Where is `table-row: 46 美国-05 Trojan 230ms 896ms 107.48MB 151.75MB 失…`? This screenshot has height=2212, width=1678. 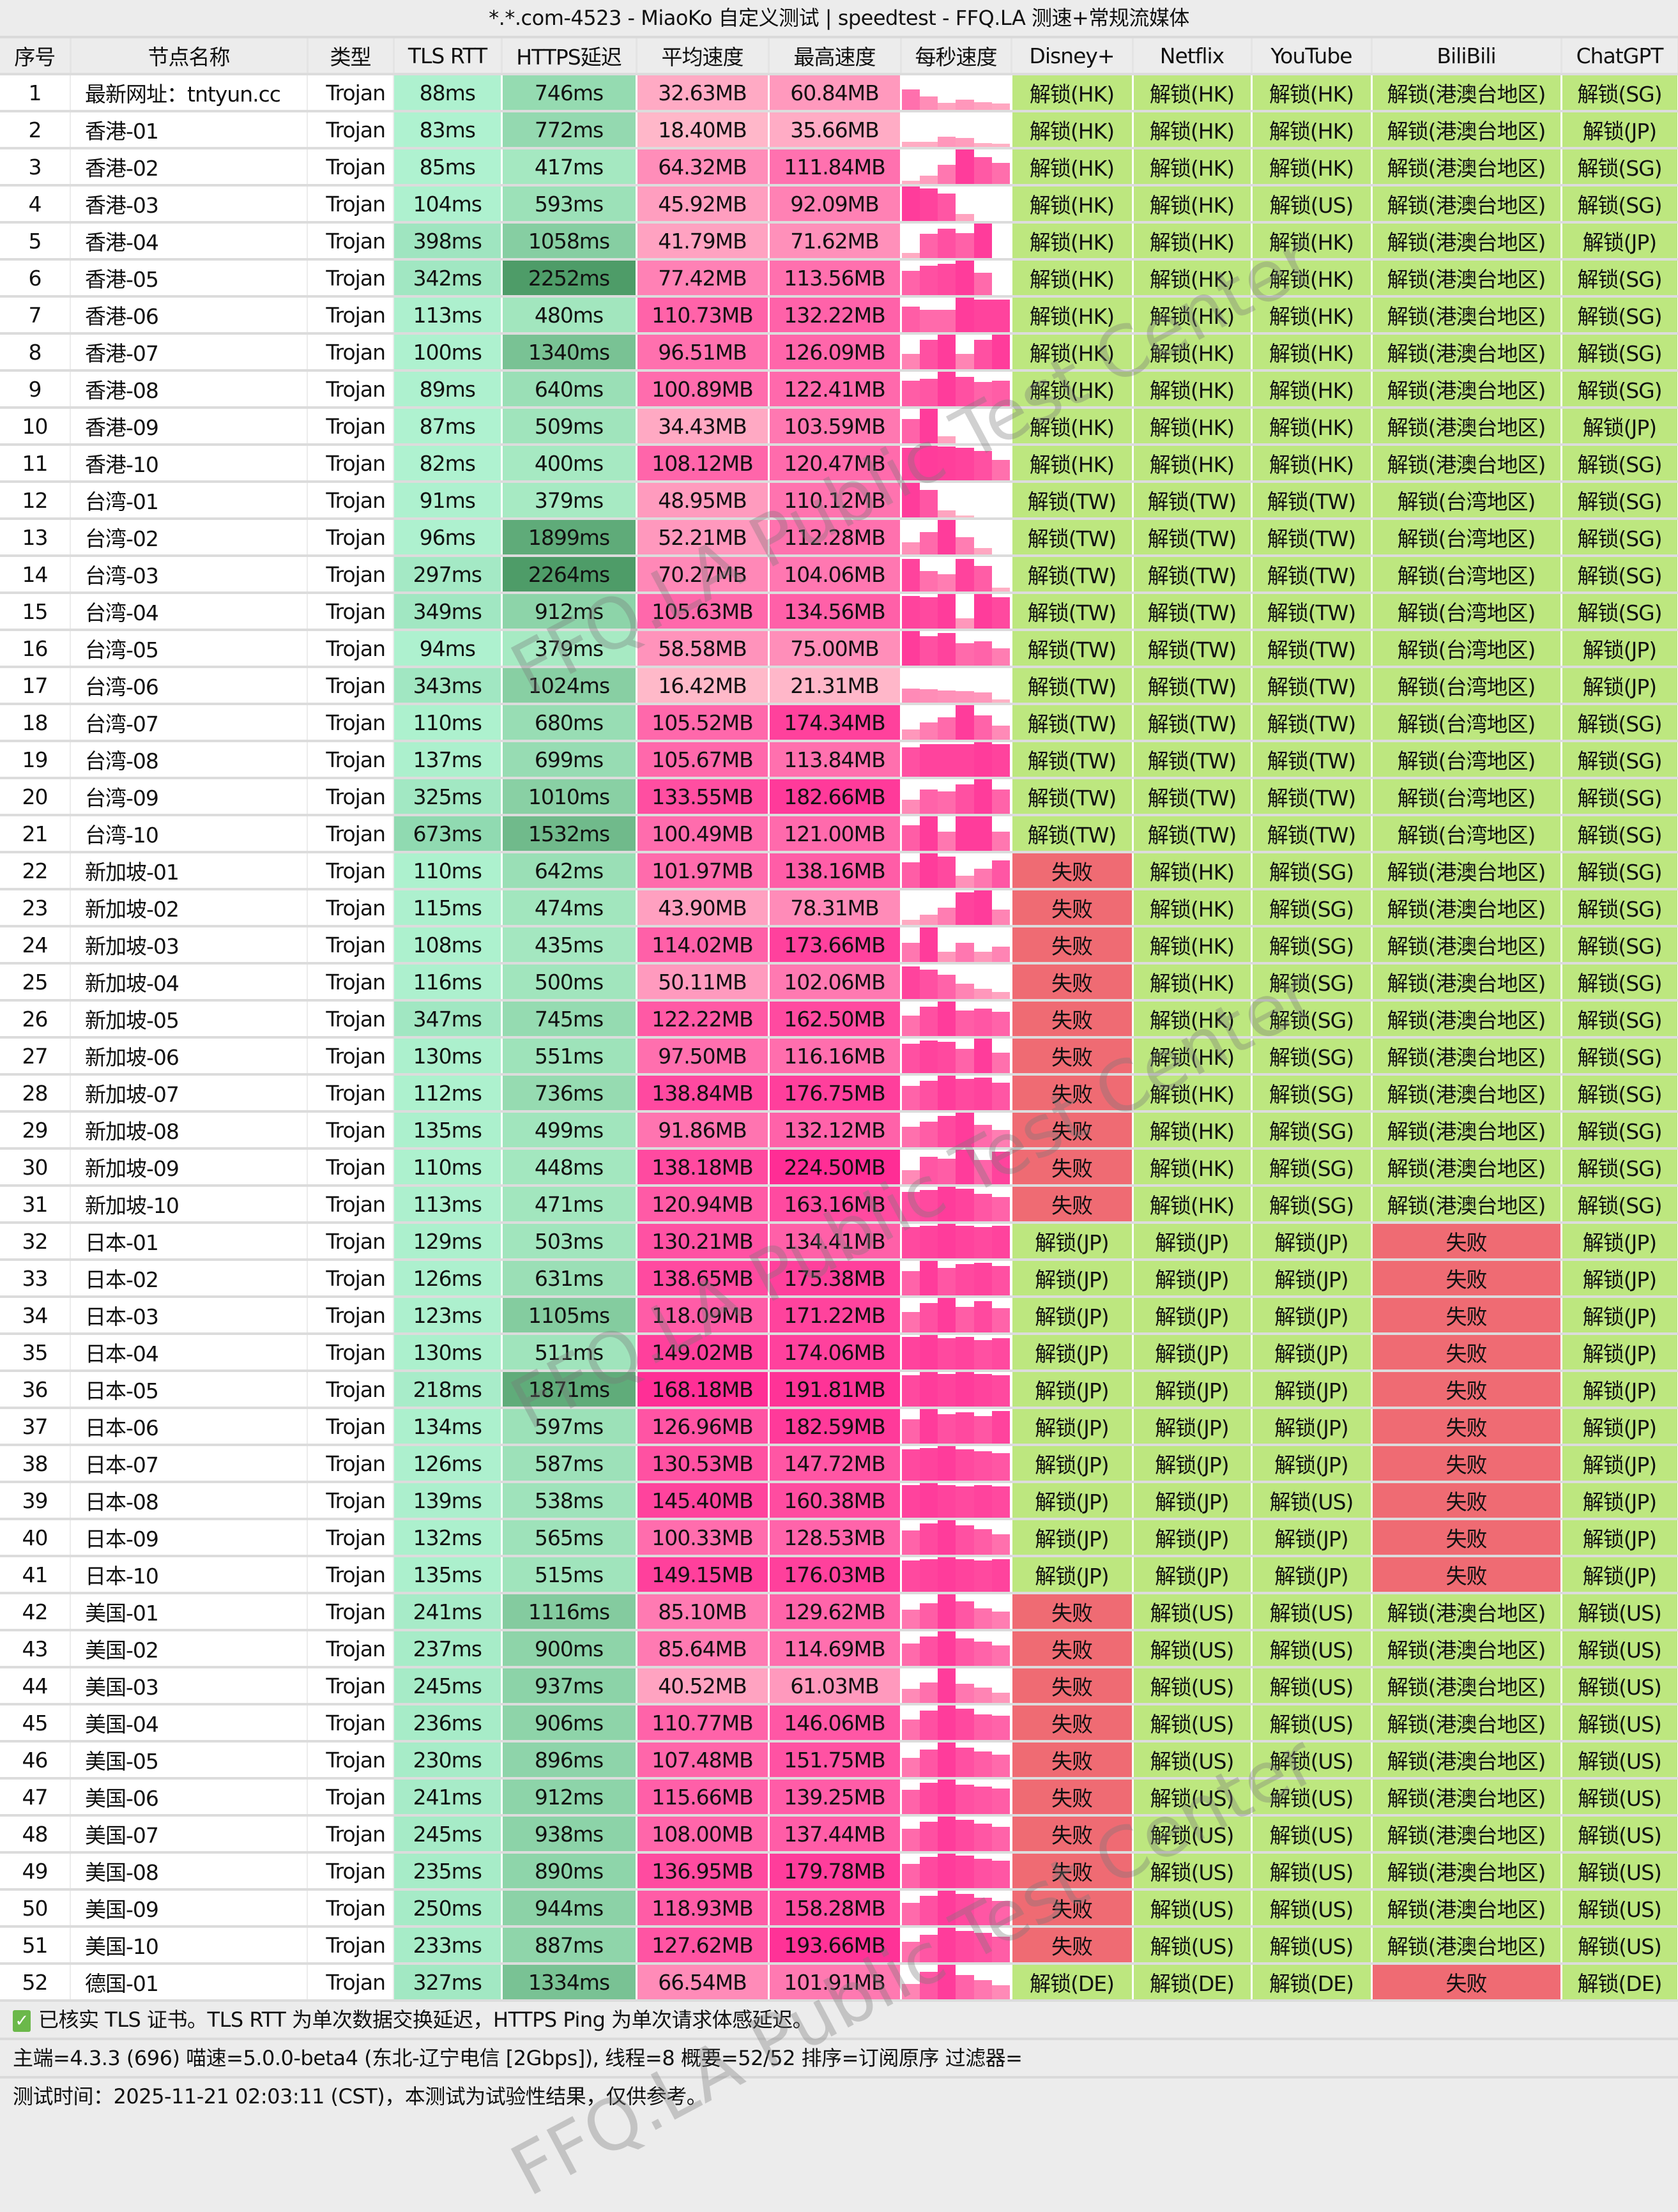 table-row: 46 美国-05 Trojan 230ms 896ms 107.48MB 151.75MB 失… is located at coordinates (839, 1760).